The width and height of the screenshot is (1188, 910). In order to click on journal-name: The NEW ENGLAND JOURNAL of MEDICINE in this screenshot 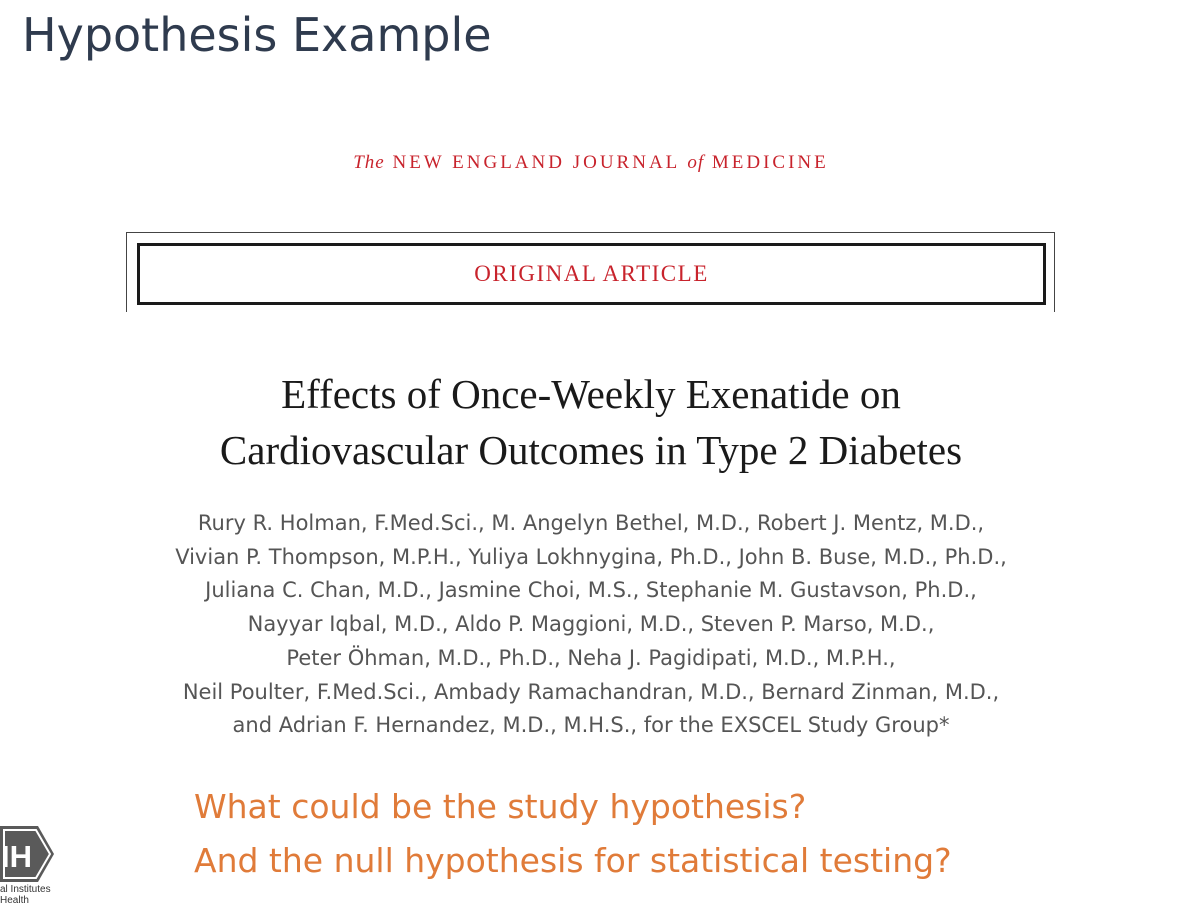, I will do `click(591, 163)`.